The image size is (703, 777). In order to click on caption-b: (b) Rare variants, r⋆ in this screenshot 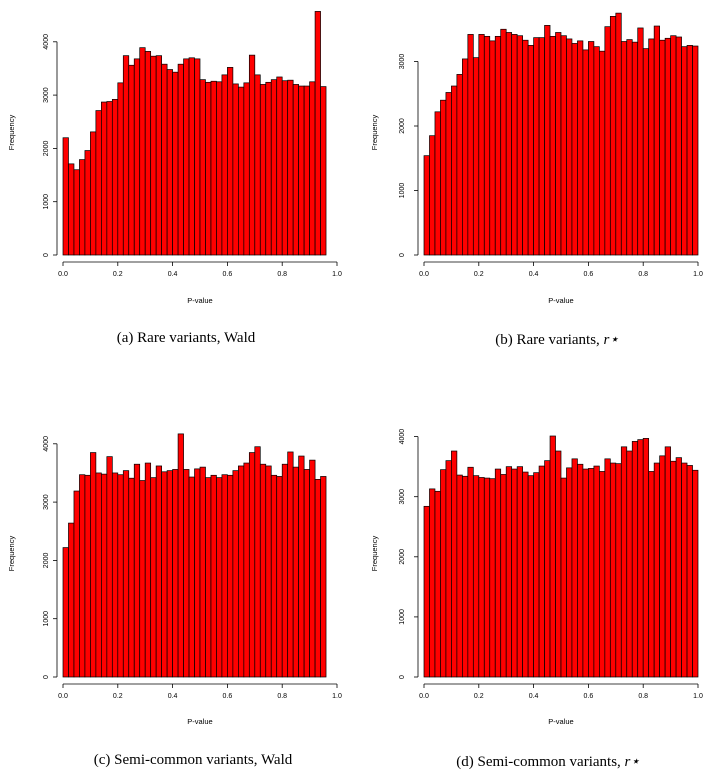, I will do `click(557, 339)`.